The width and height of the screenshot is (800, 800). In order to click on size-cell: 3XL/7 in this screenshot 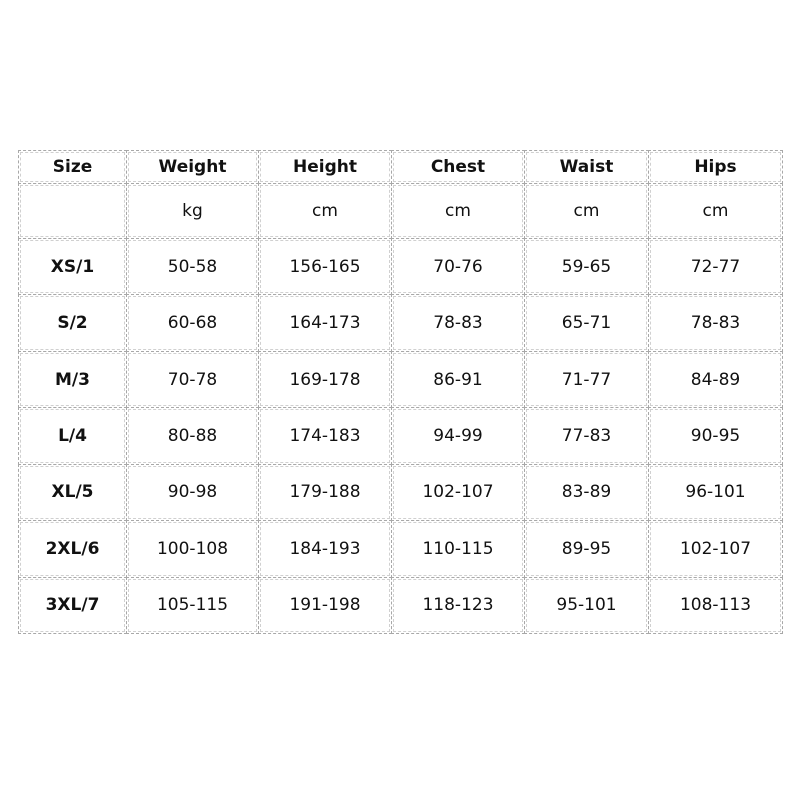, I will do `click(72, 605)`.